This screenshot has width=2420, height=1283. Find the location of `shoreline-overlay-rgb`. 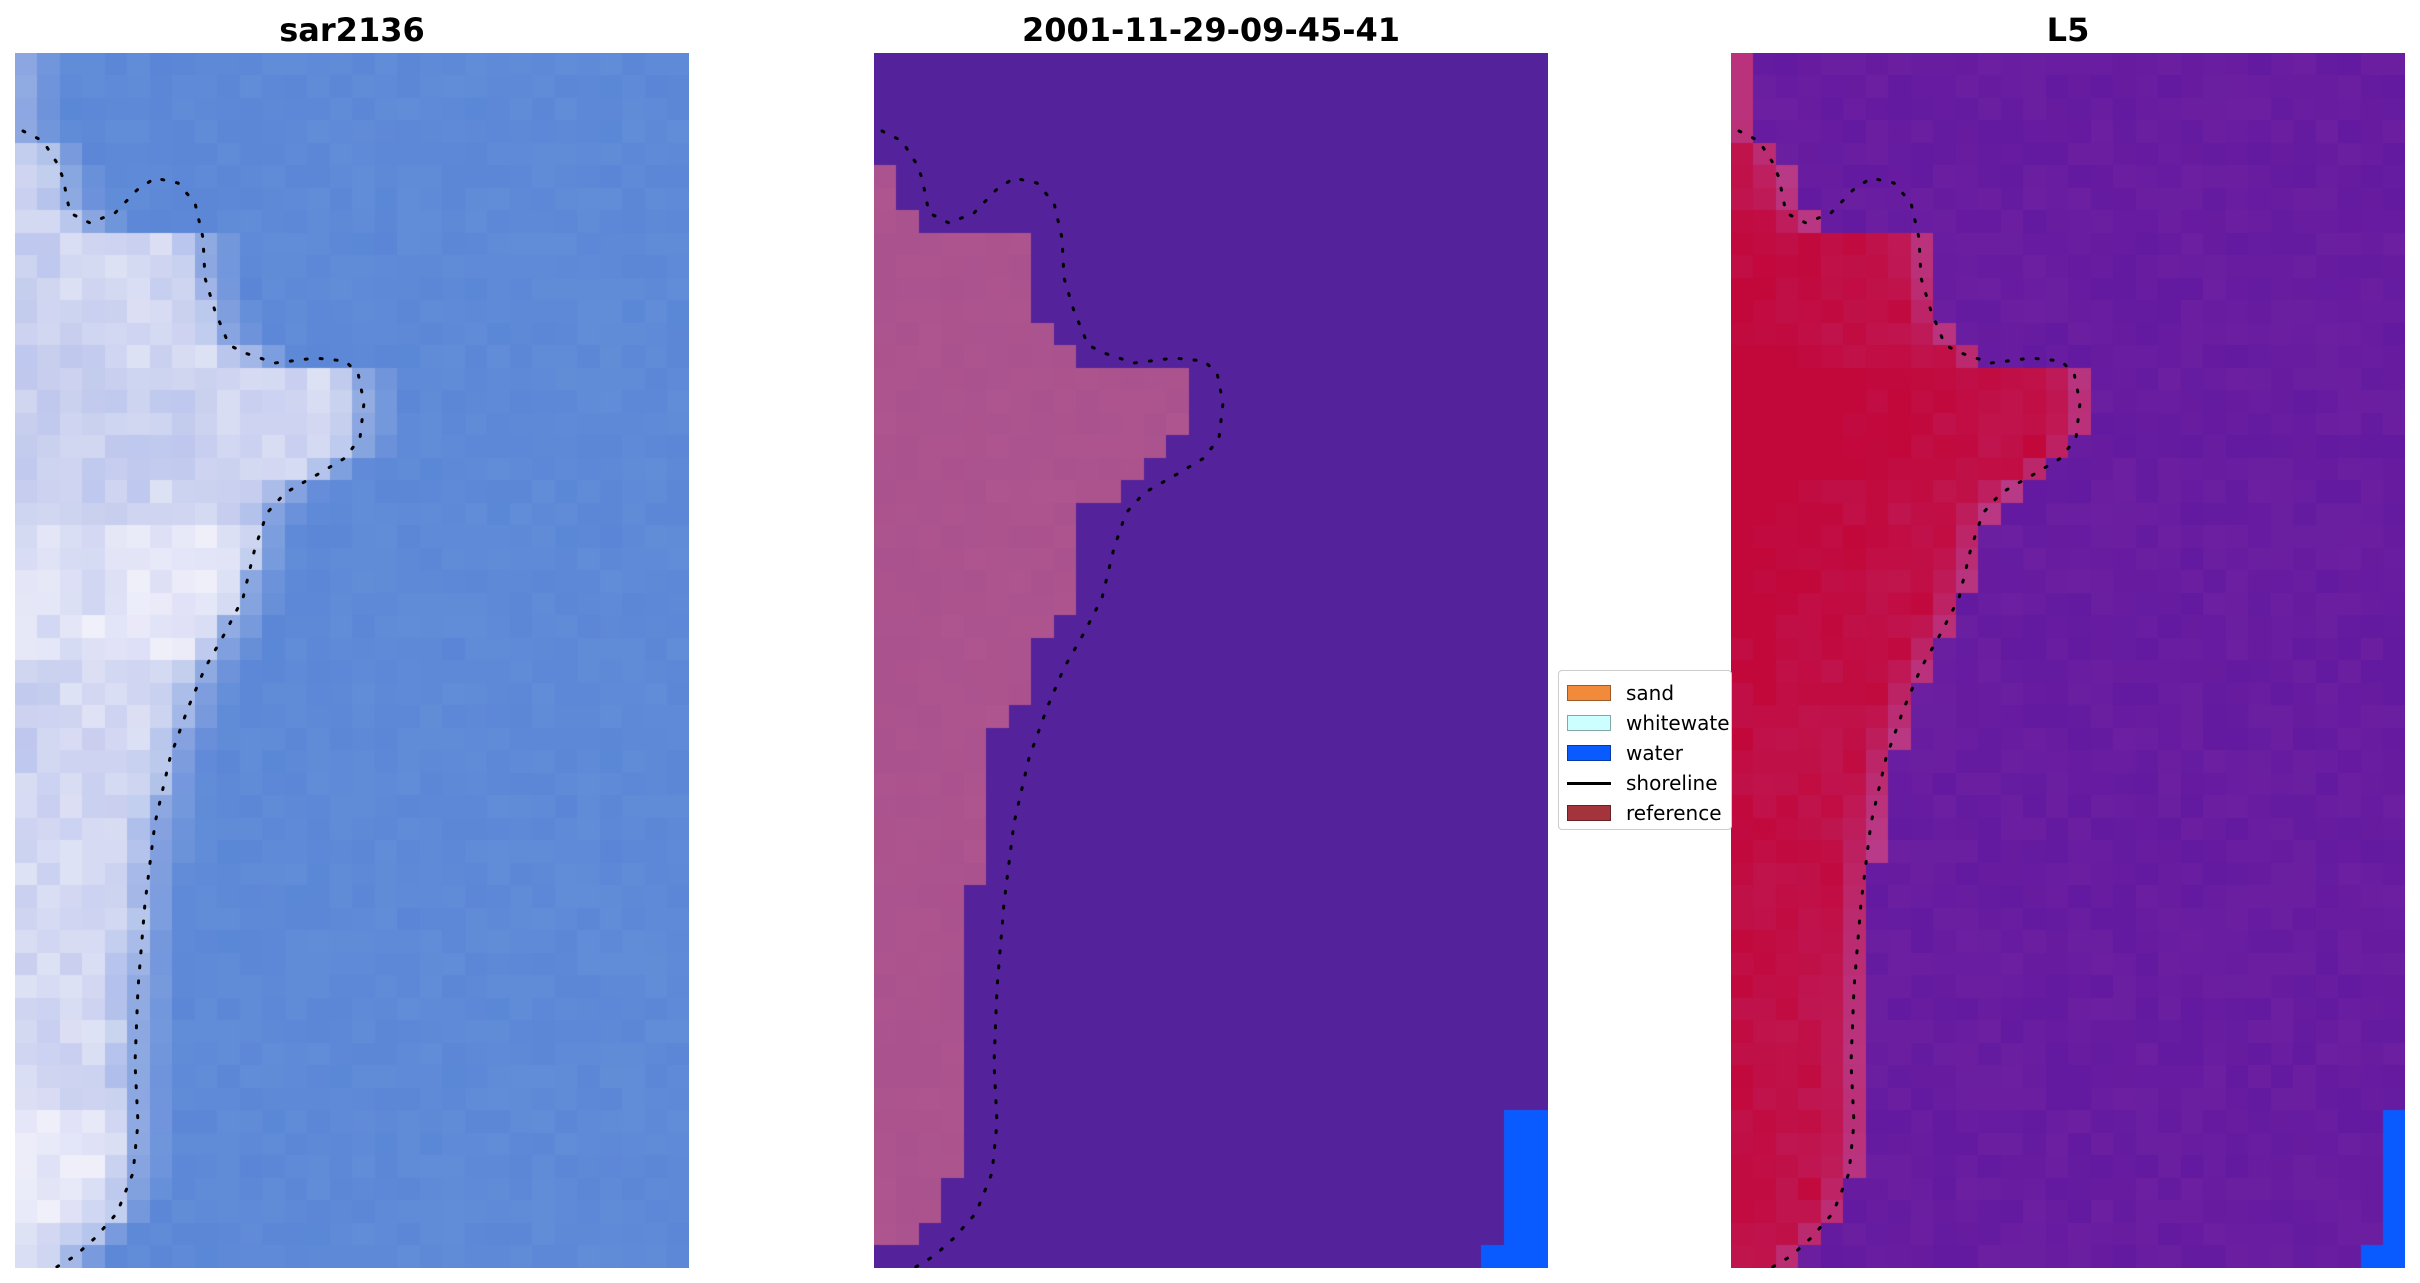

shoreline-overlay-rgb is located at coordinates (193, 698).